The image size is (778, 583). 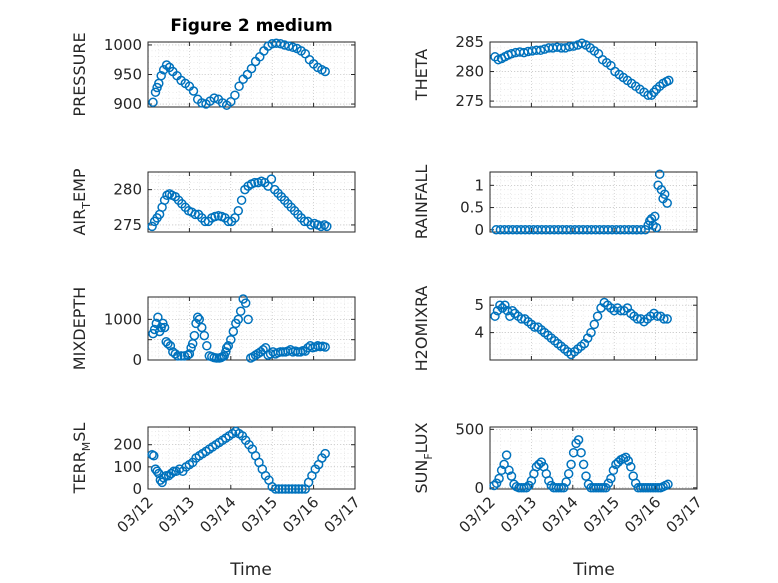 I want to click on y-axis-label: AIRTEMP, so click(x=81, y=201).